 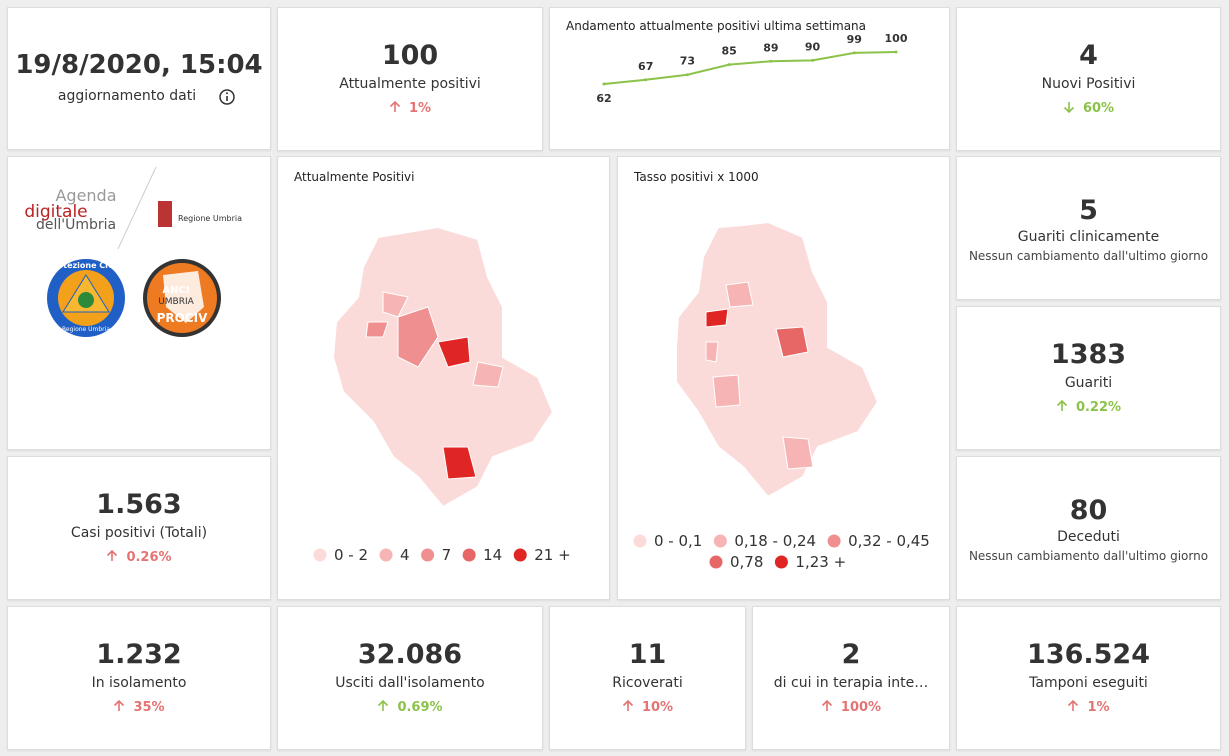 What do you see at coordinates (775, 541) in the screenshot?
I see `legend-label: 0,18 - 0,24` at bounding box center [775, 541].